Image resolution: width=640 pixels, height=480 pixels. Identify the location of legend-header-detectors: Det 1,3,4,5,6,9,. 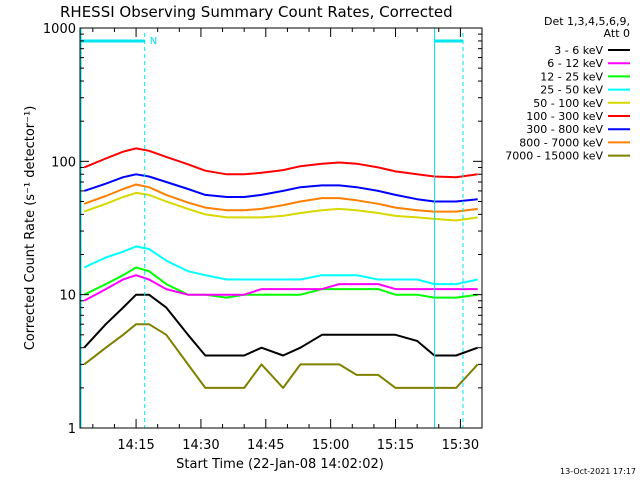
(587, 21).